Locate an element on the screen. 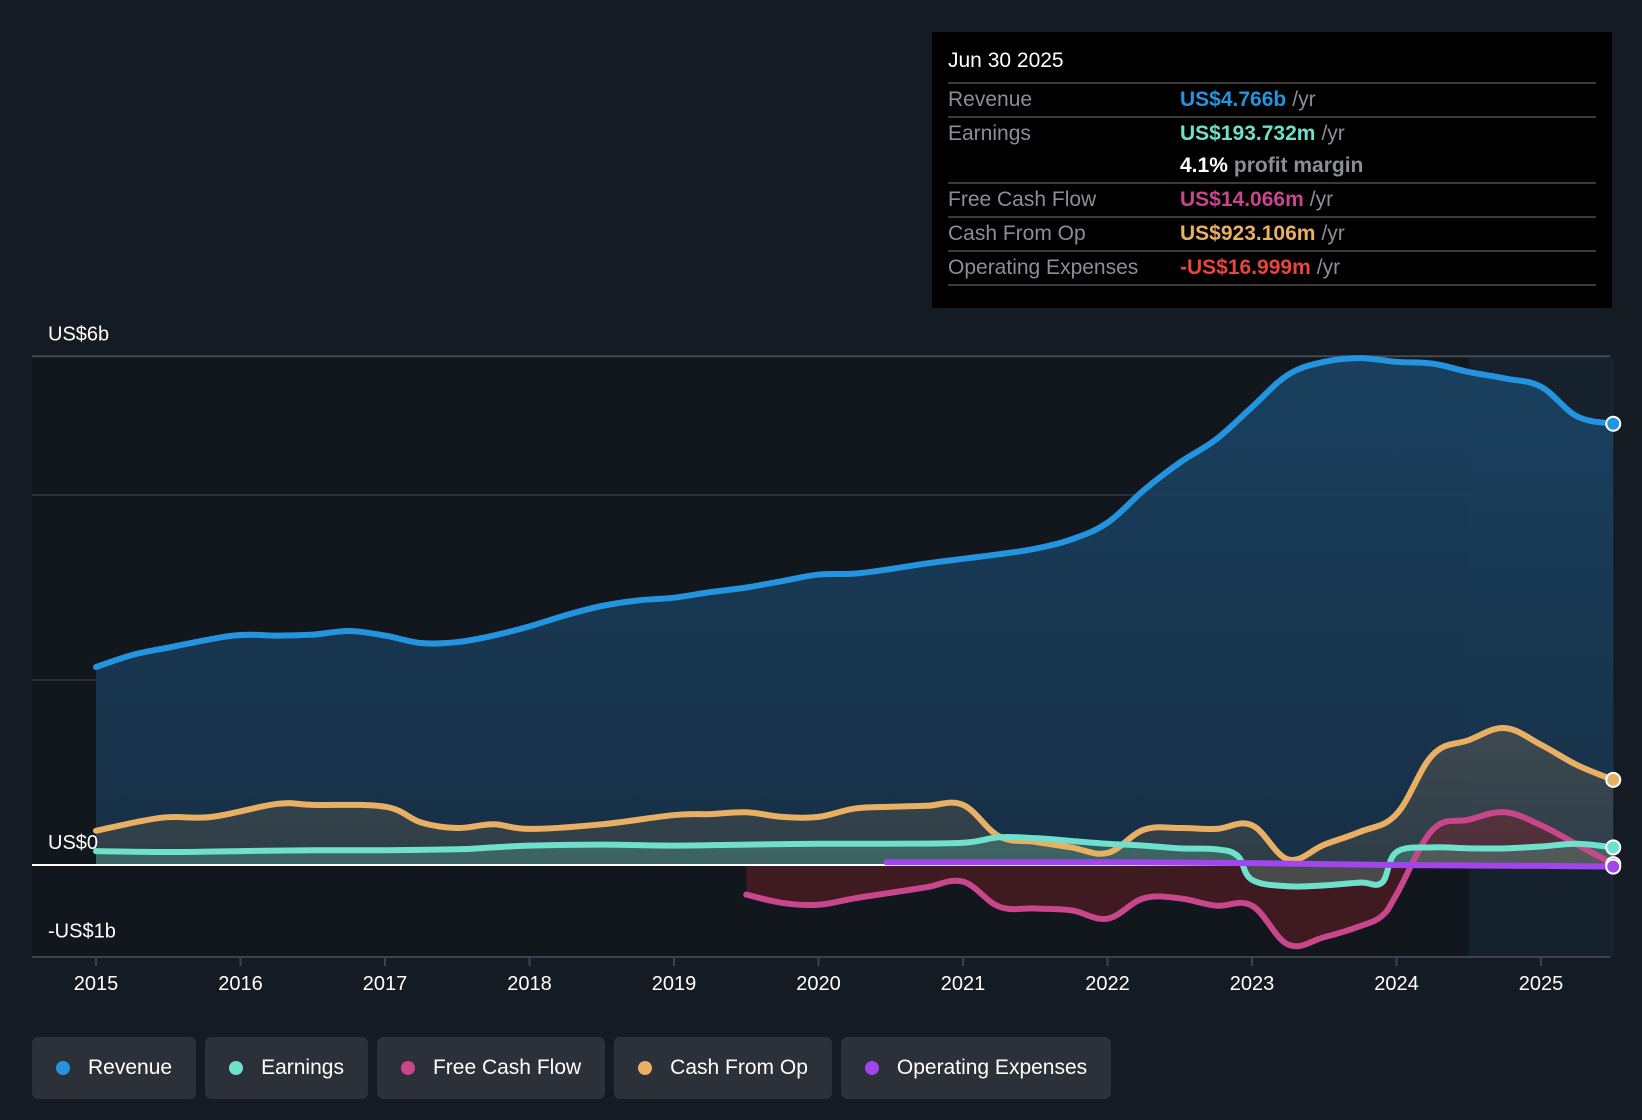 The height and width of the screenshot is (1120, 1642). tooltip-value-earnings: US$193.732m is located at coordinates (1248, 133).